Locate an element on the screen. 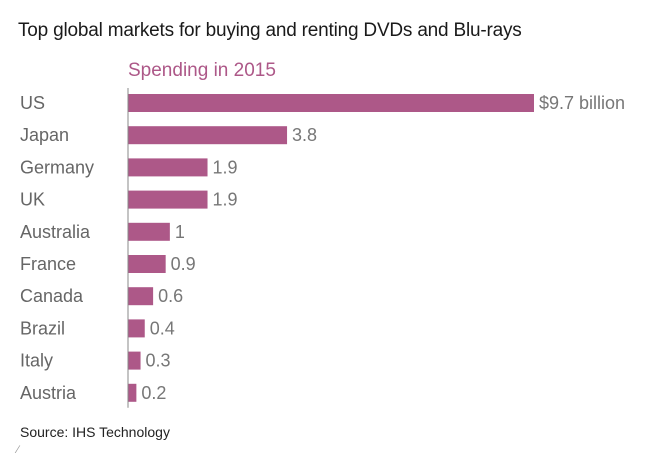  value-label-1: 3.8 is located at coordinates (304, 135).